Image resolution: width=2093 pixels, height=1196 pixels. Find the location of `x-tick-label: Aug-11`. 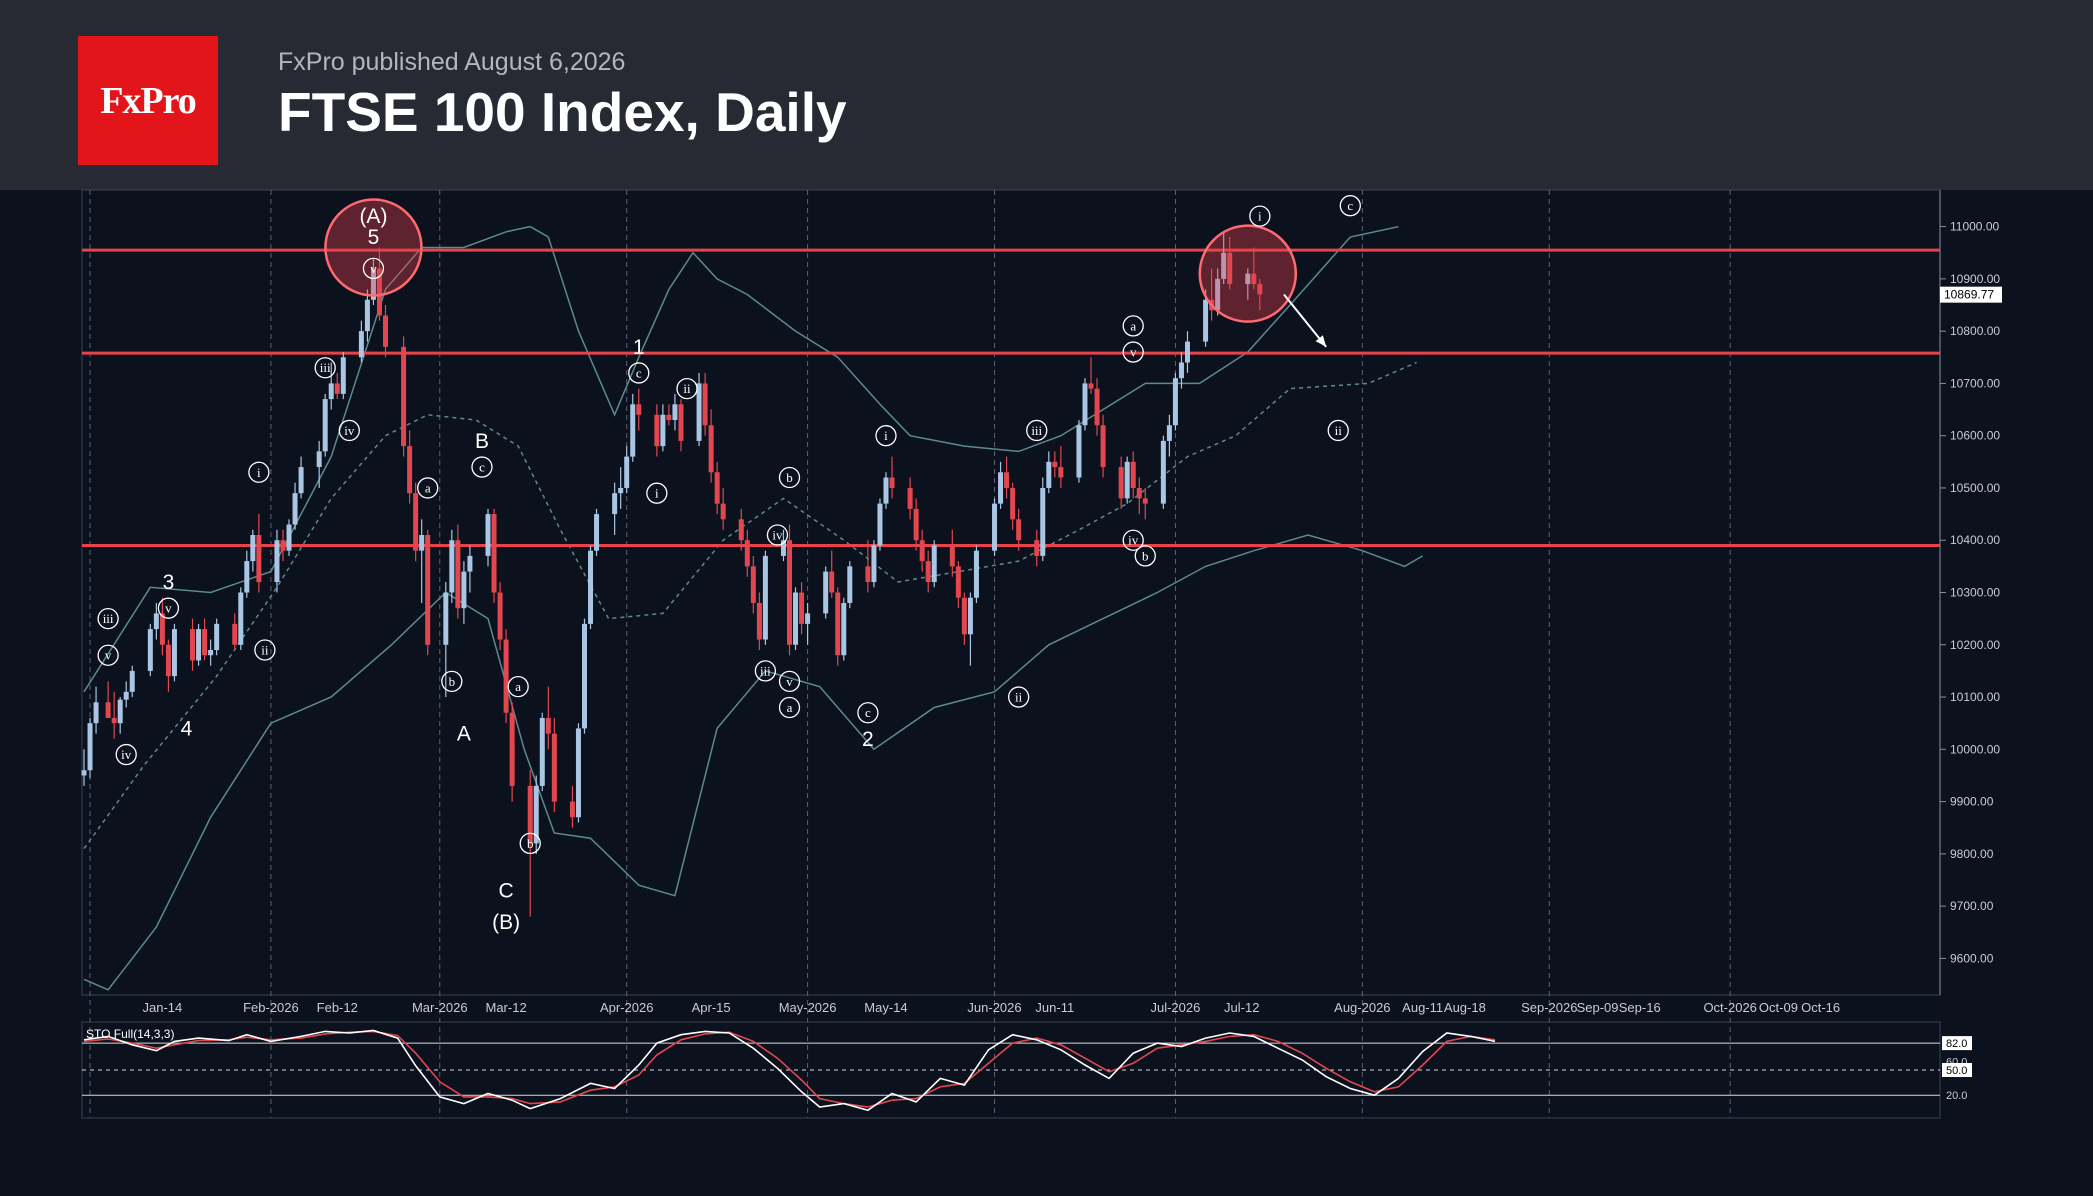

x-tick-label: Aug-11 is located at coordinates (1422, 1007).